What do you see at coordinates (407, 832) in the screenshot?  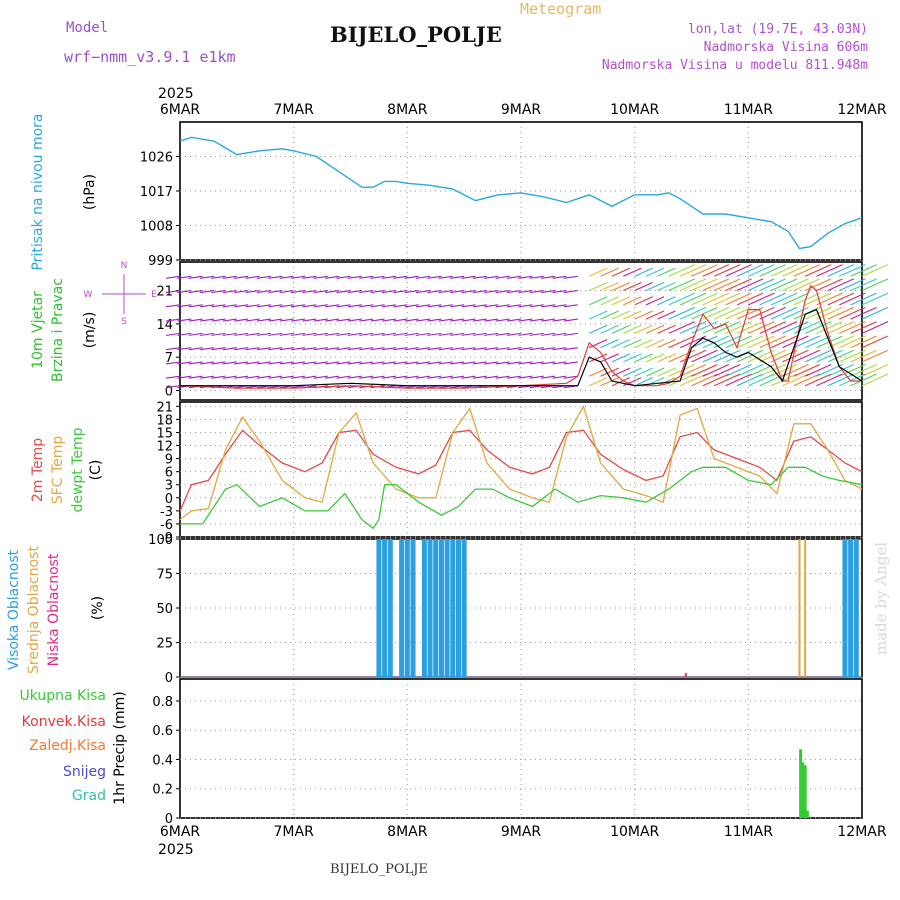 I see `bottom-date-tick: 8MAR` at bounding box center [407, 832].